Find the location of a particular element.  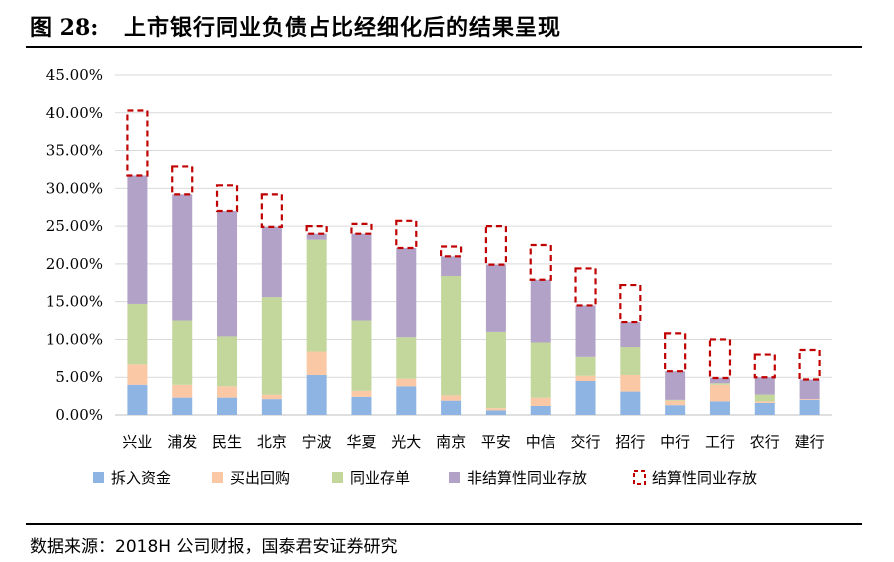

y-tick-label: 35.00% is located at coordinates (74, 151).